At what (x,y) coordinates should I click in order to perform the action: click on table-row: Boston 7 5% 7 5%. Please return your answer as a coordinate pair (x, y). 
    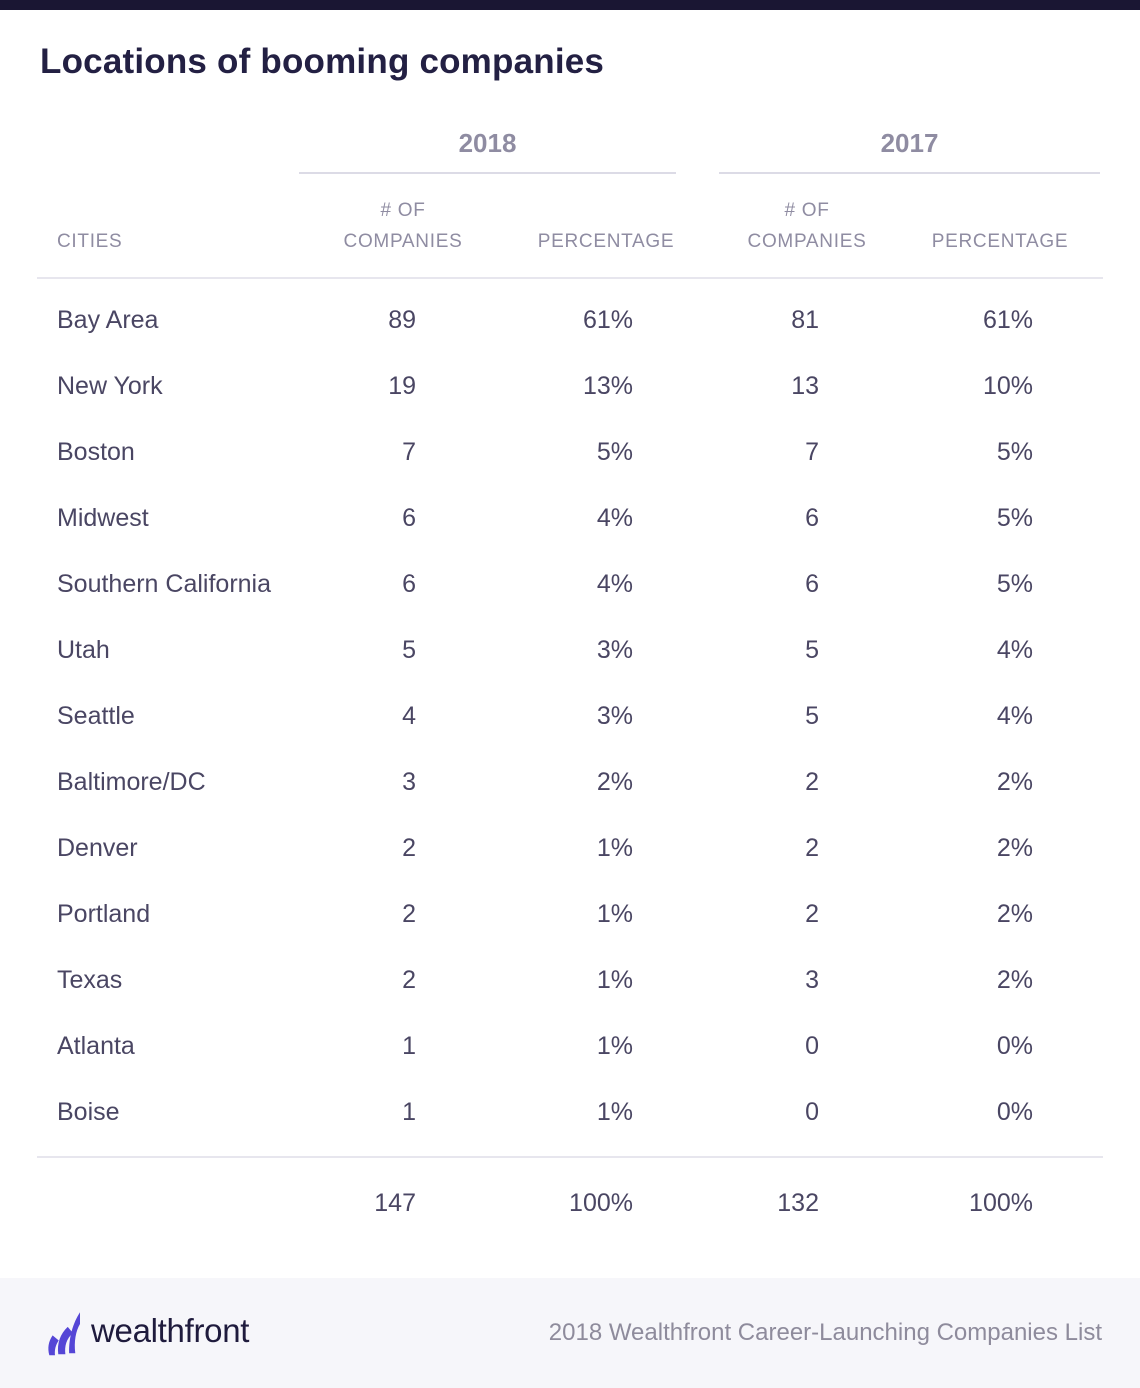
    Looking at the image, I should click on (589, 452).